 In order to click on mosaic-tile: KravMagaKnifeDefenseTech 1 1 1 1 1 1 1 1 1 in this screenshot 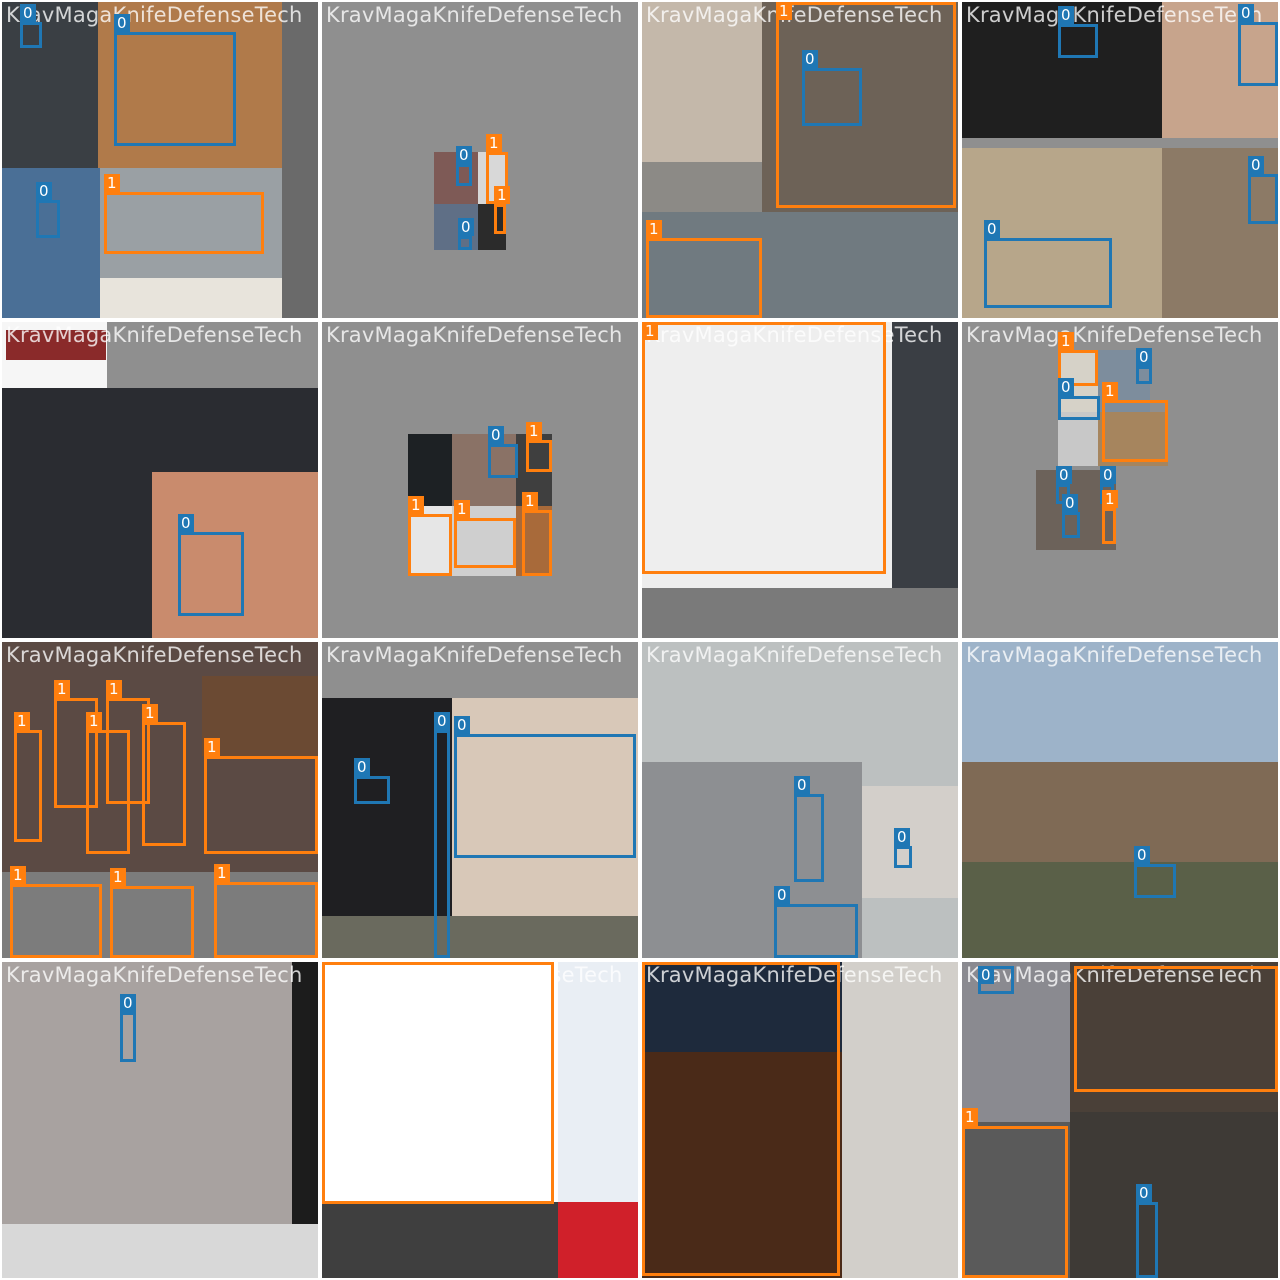, I will do `click(160, 800)`.